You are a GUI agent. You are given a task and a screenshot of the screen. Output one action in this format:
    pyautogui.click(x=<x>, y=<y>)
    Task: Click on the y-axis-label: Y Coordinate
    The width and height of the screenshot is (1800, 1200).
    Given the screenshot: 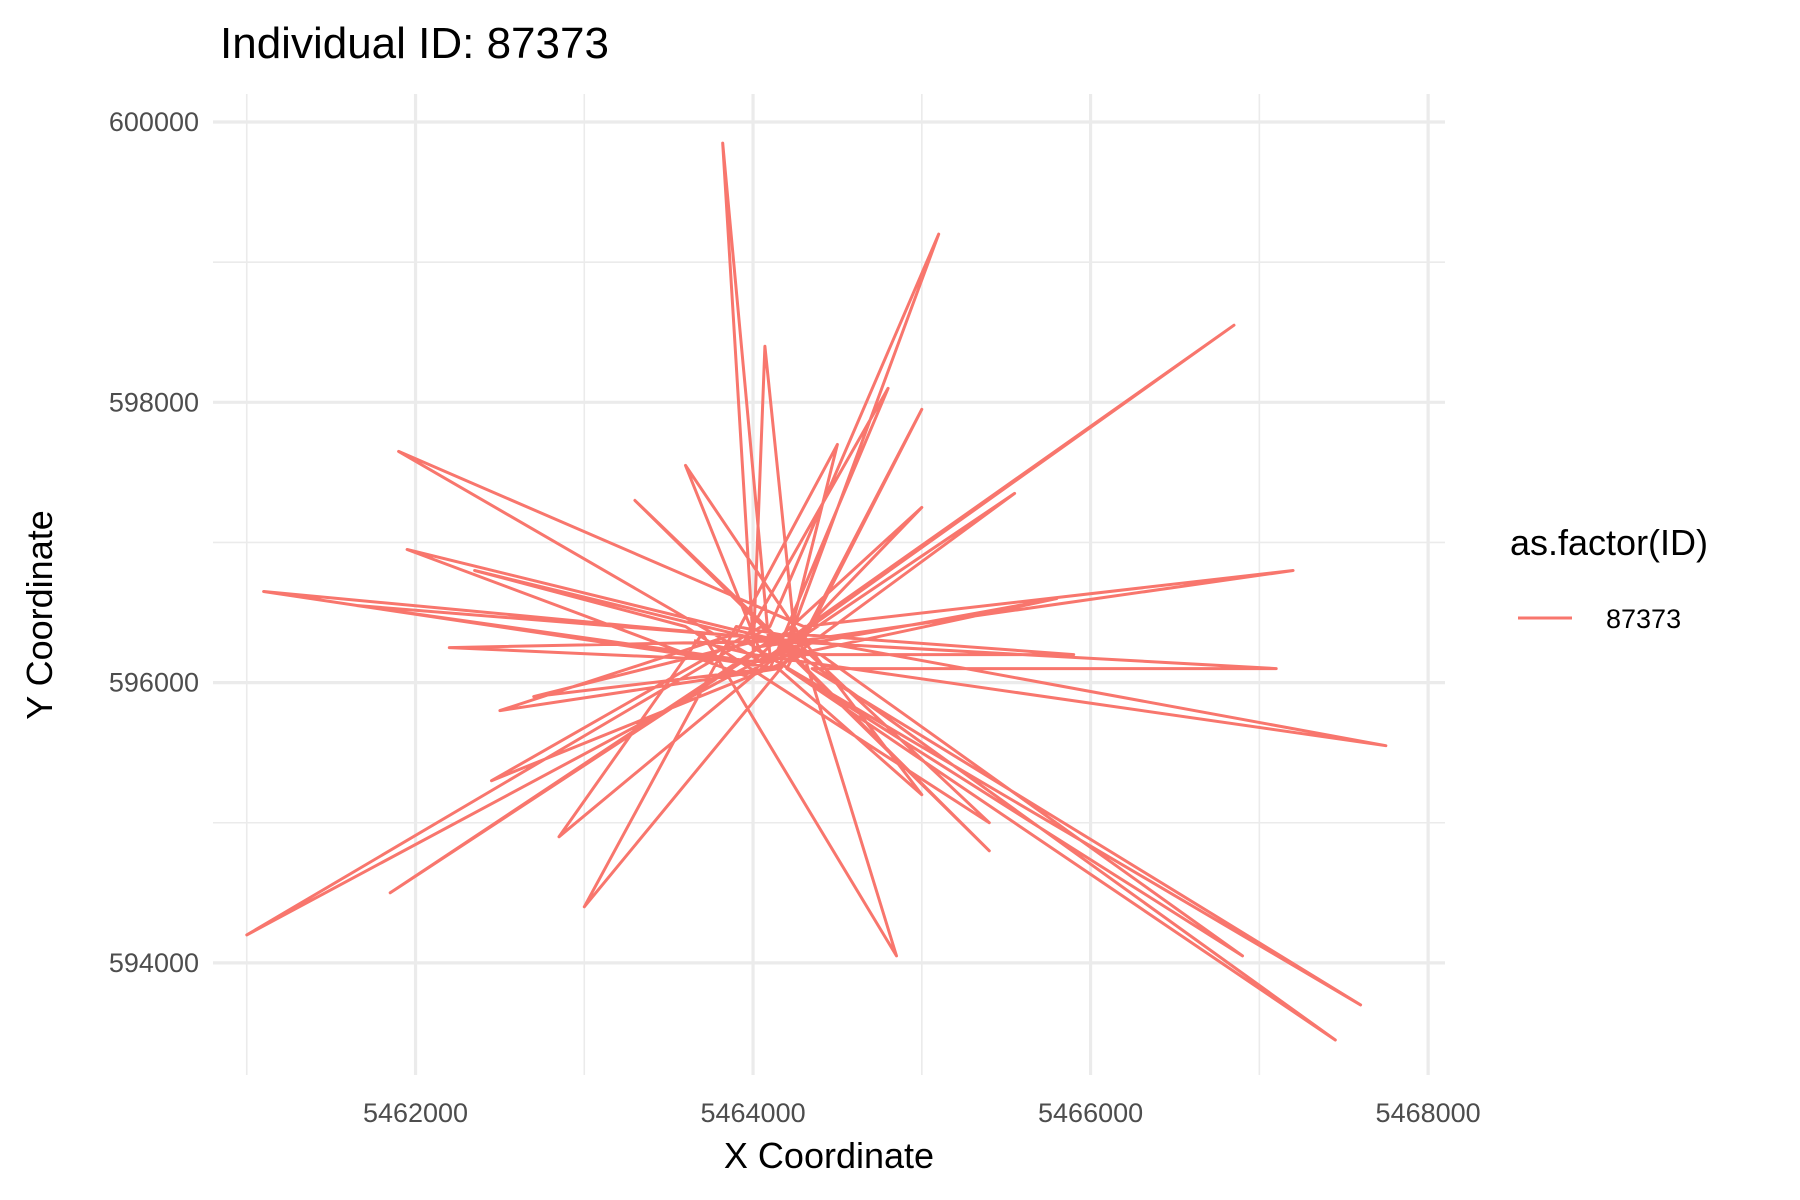 What is the action you would take?
    pyautogui.click(x=39, y=614)
    